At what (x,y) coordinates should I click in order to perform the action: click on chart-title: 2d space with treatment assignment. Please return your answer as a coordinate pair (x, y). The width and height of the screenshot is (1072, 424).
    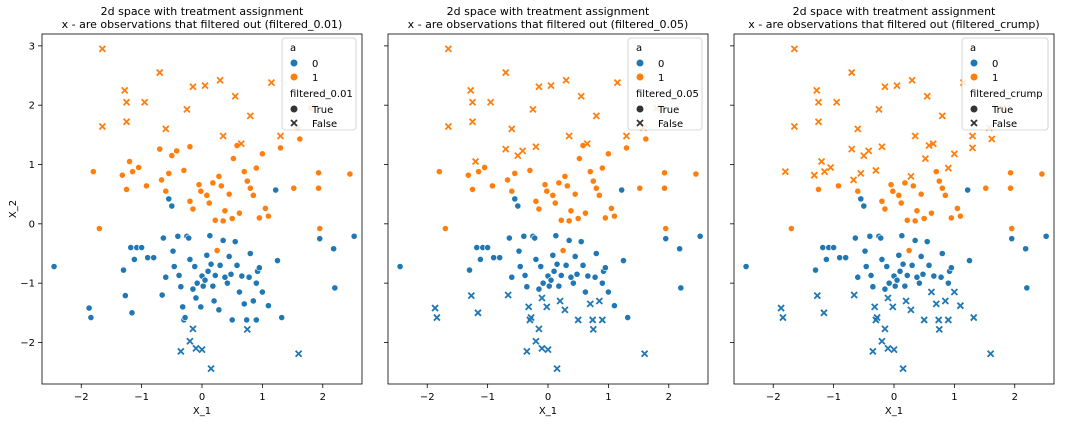
    Looking at the image, I should click on (548, 11).